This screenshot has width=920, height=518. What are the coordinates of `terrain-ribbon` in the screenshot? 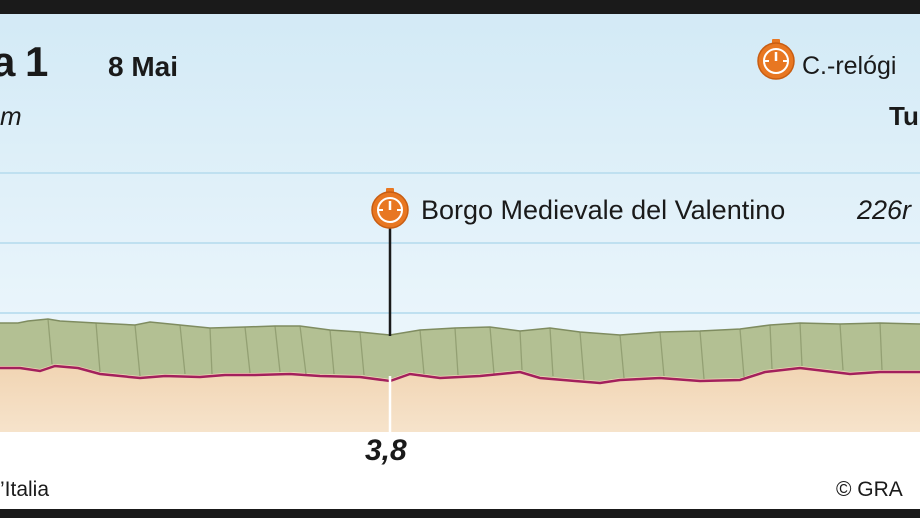 It's located at (460, 350).